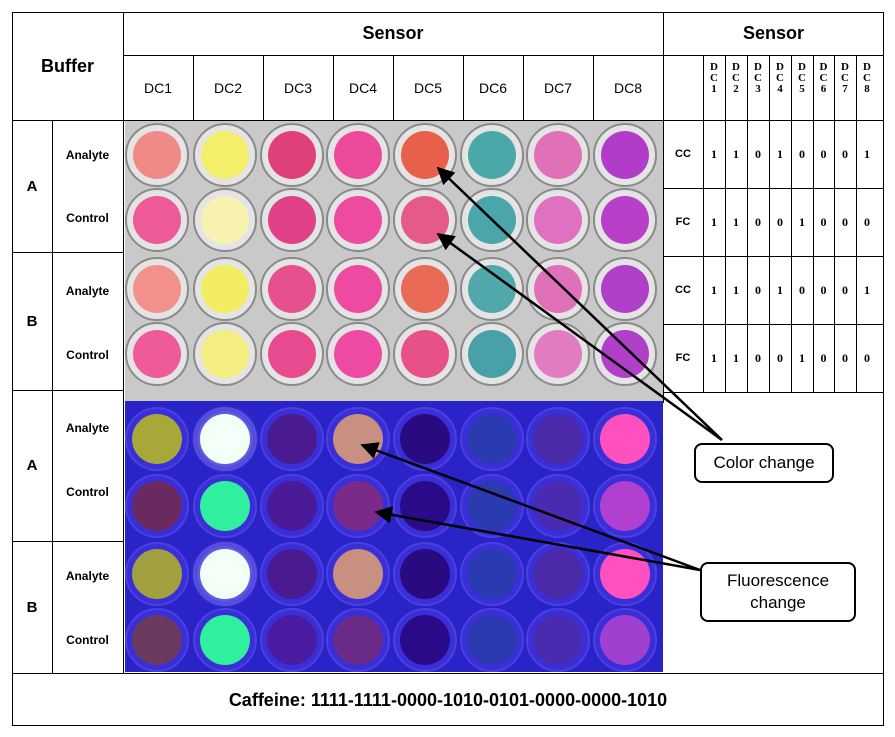 The height and width of the screenshot is (737, 895). I want to click on code-column-header: D C 4, so click(780, 78).